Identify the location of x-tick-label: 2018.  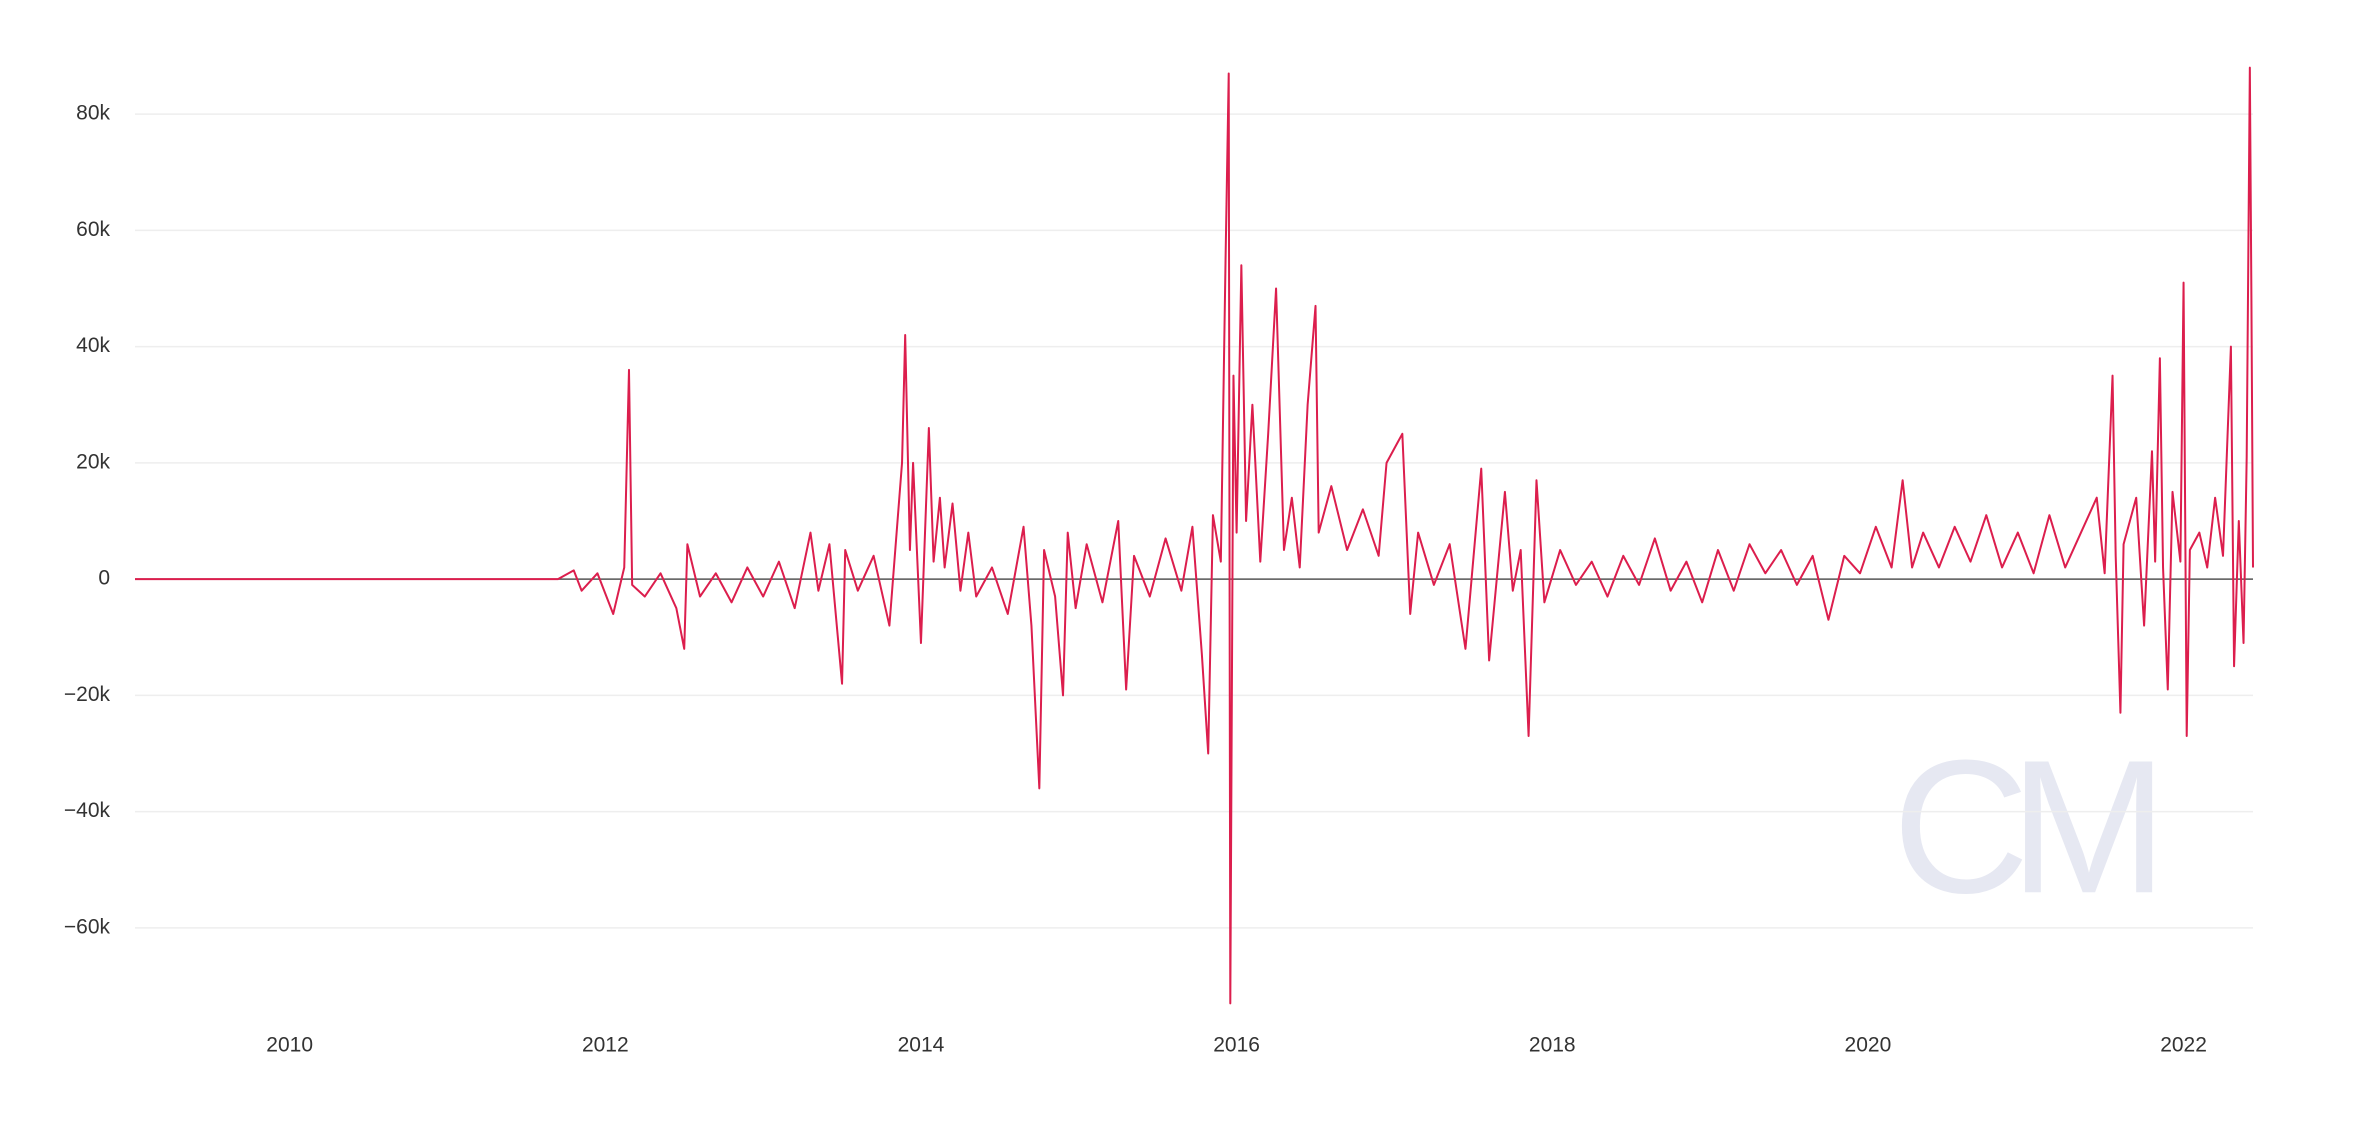
(1552, 1045).